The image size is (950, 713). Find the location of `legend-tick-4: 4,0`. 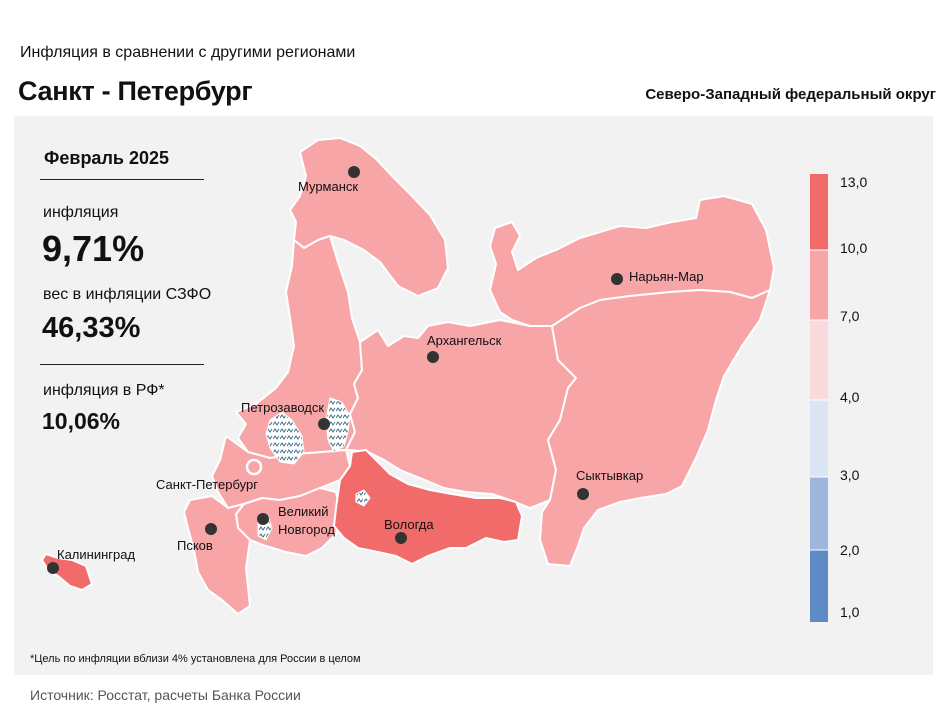

legend-tick-4: 4,0 is located at coordinates (850, 397).